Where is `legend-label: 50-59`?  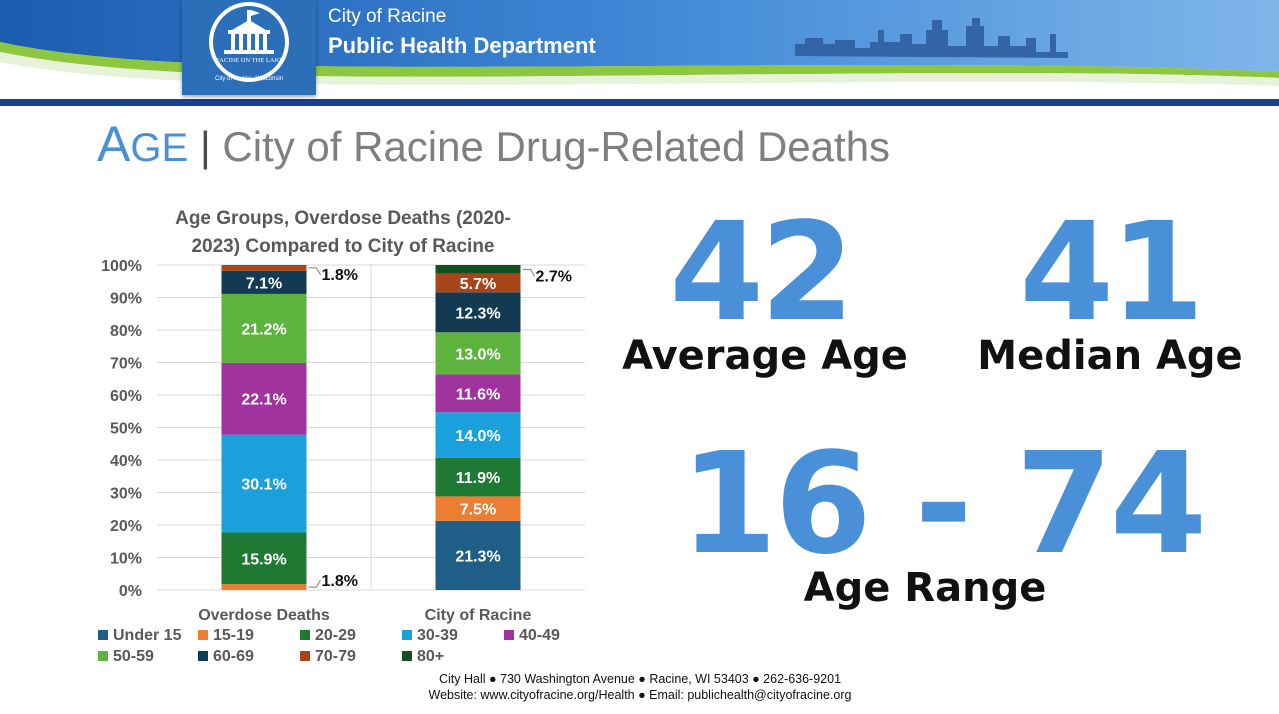
legend-label: 50-59 is located at coordinates (133, 656).